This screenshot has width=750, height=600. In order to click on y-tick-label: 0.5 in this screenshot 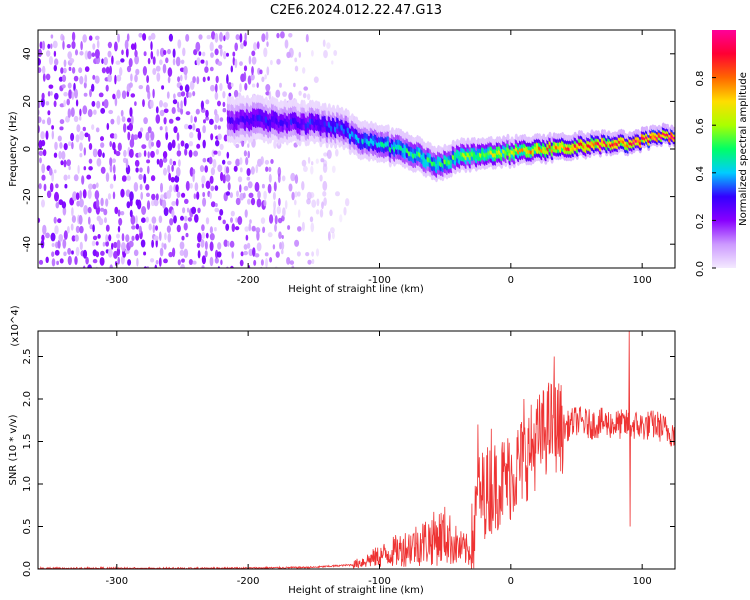, I will do `click(27, 527)`.